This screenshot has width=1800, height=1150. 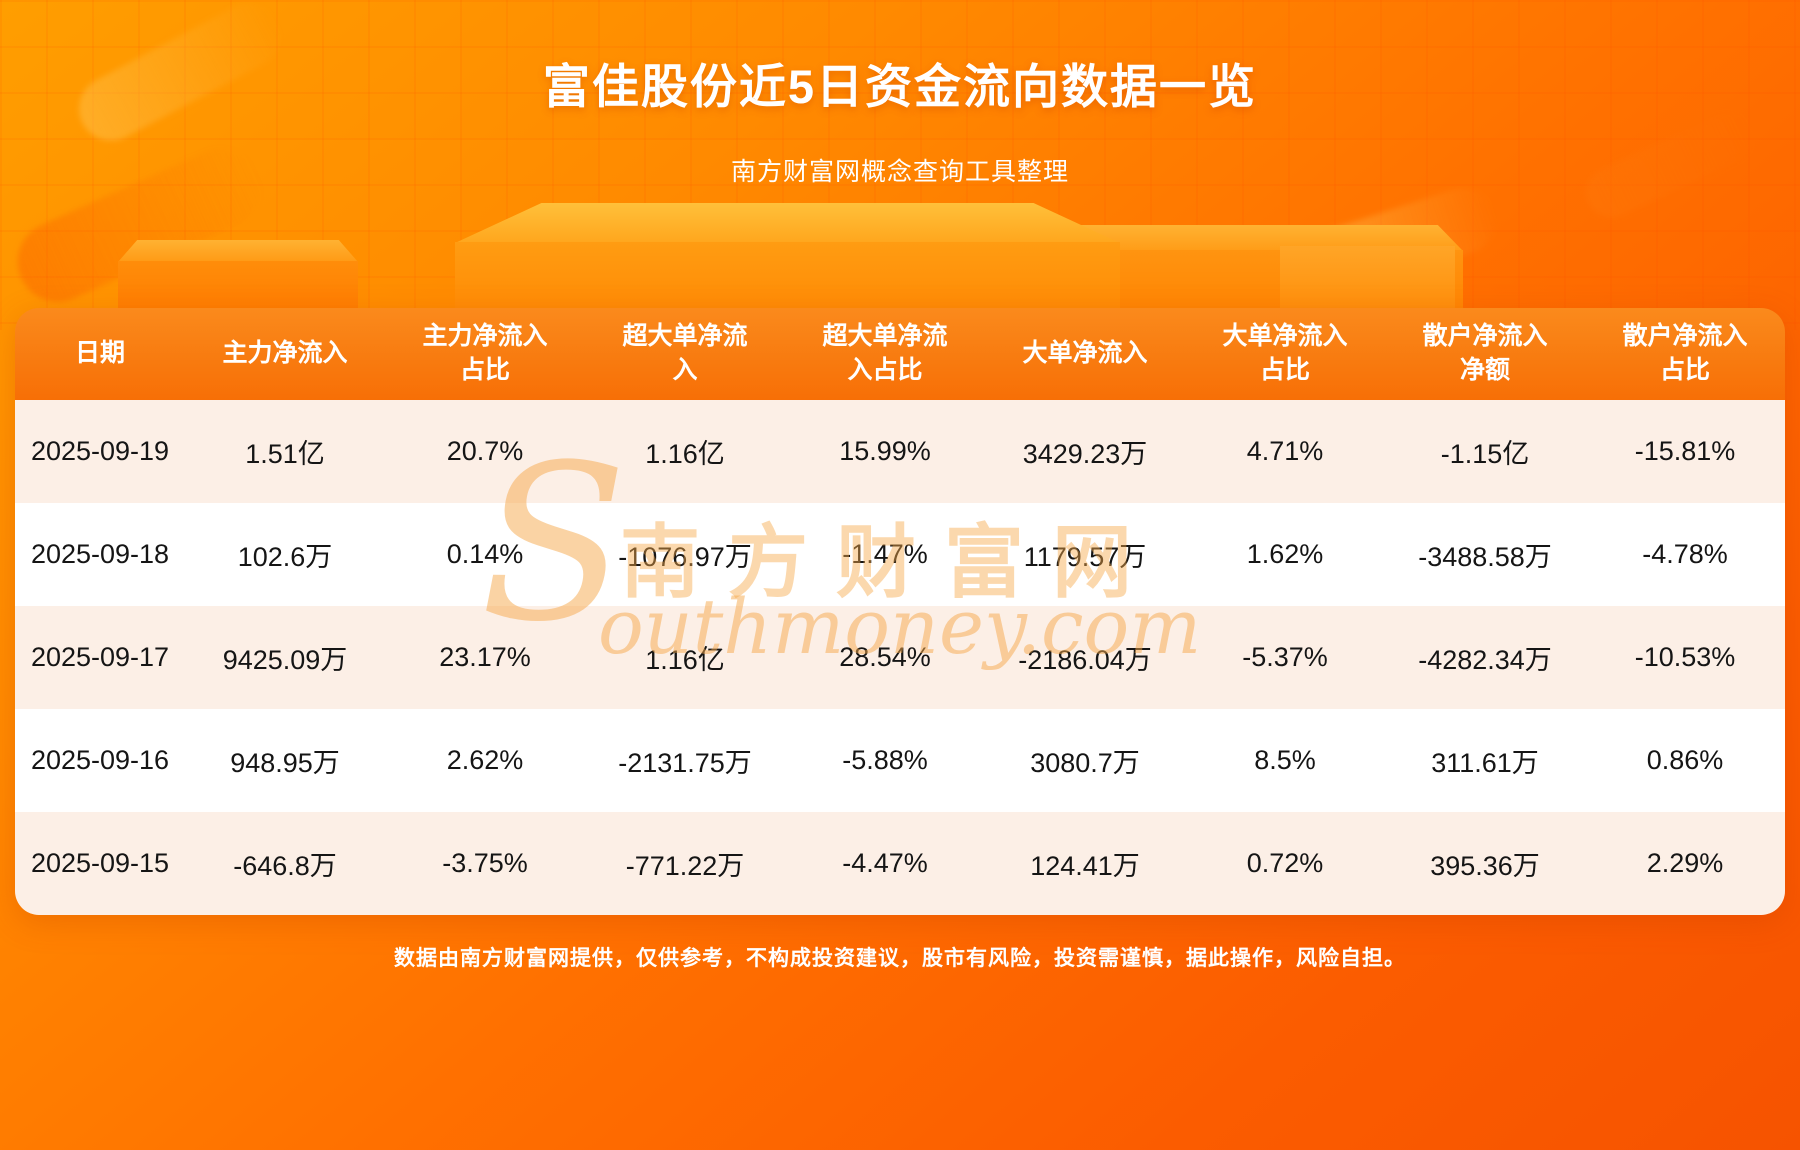 I want to click on value-cell: -4282.34万, so click(x=1485, y=660).